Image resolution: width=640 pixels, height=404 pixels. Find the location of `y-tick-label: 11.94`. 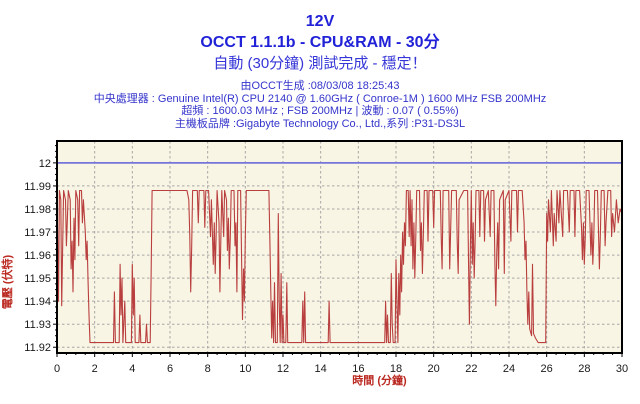

y-tick-label: 11.94 is located at coordinates (37, 302).